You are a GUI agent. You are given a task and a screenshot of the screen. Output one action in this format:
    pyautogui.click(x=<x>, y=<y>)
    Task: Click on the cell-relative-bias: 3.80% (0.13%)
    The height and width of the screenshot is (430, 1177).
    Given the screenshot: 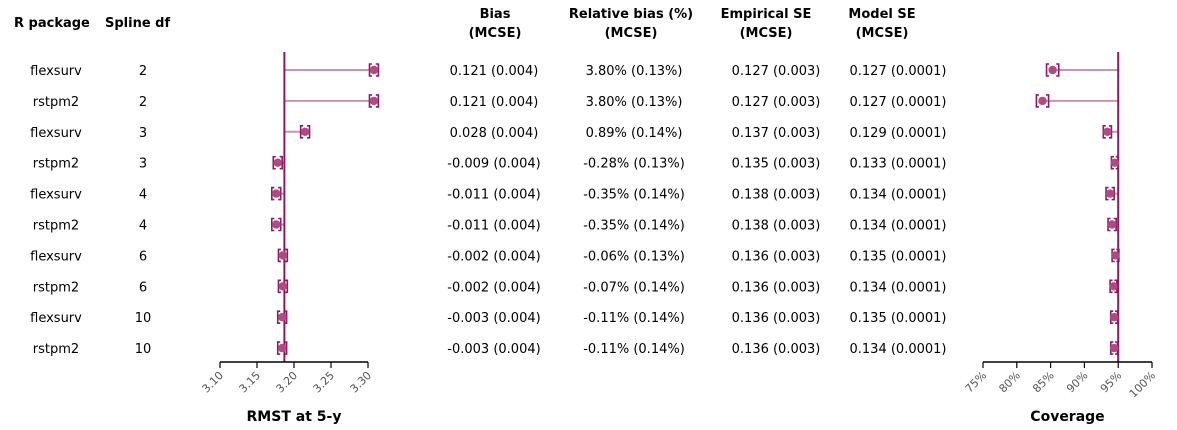 What is the action you would take?
    pyautogui.click(x=634, y=71)
    